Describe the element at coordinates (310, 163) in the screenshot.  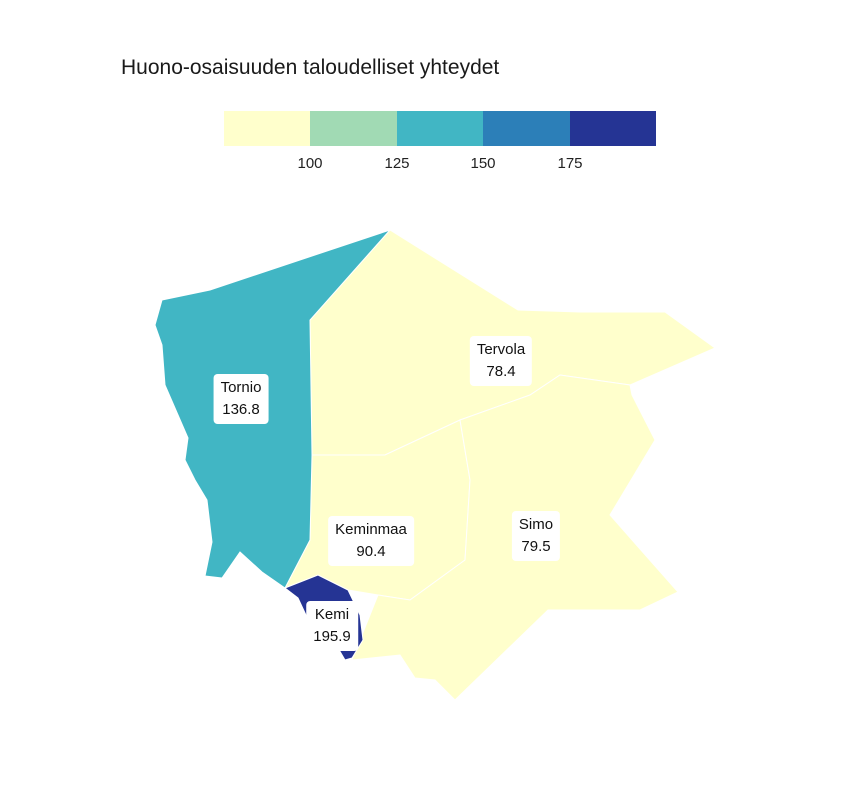
I see `legend-tick-100: 100` at that location.